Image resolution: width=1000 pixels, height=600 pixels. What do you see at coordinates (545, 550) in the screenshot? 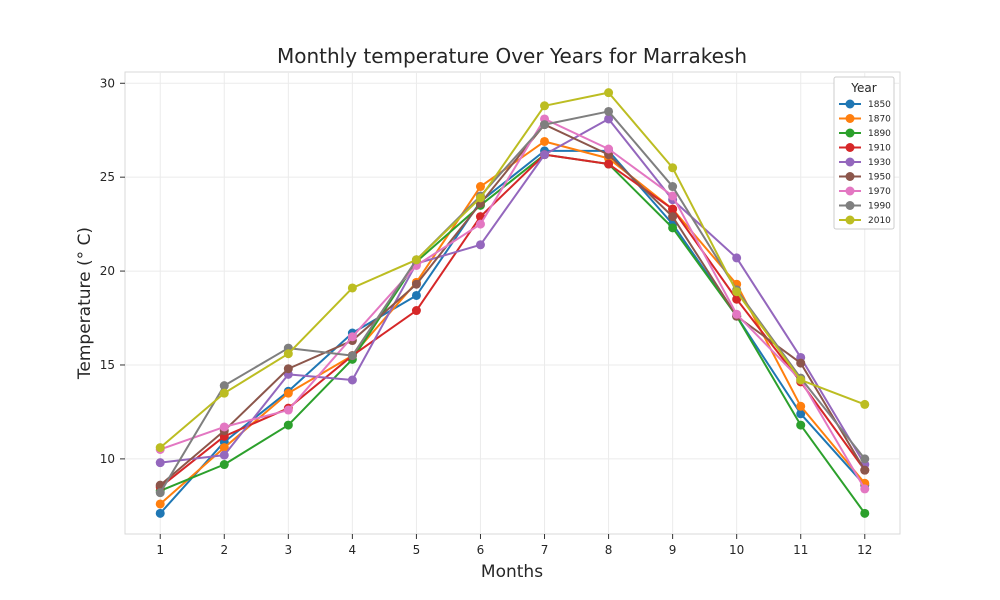
I see `x-tick-label: 7` at bounding box center [545, 550].